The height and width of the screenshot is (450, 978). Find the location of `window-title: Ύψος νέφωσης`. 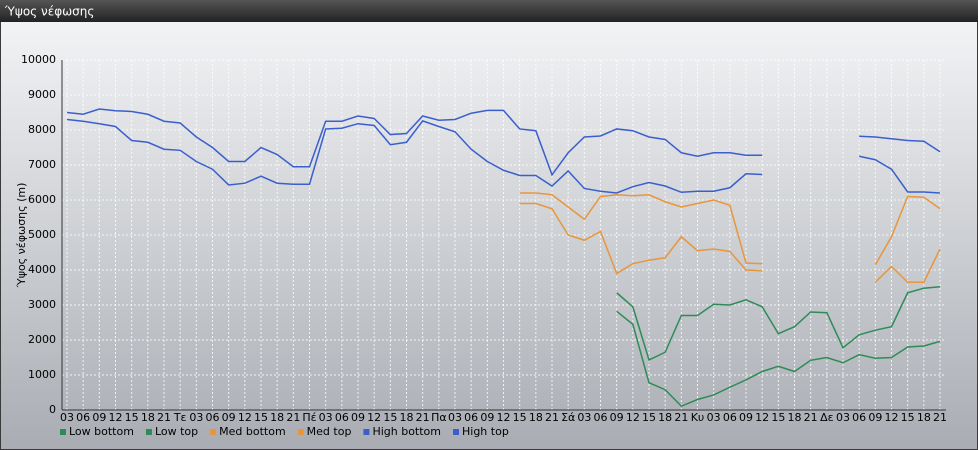

window-title: Ύψος νέφωσης is located at coordinates (49, 12).